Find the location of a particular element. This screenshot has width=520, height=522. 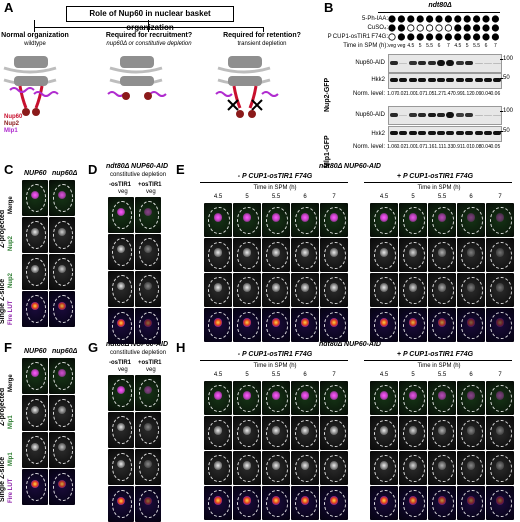

panel-e-right-cond: + P CUP1-osTIR1 F74G is located at coordinates (435, 176).